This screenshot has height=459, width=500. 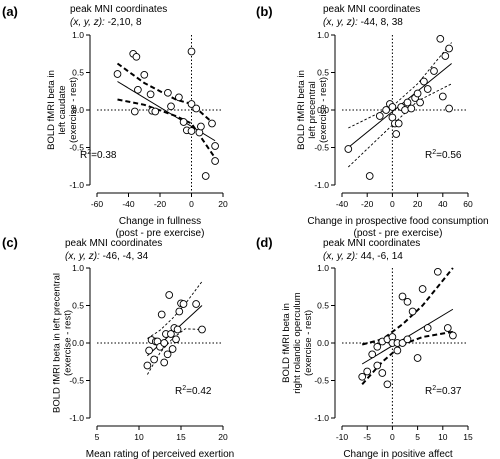 What do you see at coordinates (62, 109) in the screenshot?
I see `y-axis-label-line: left caudate` at bounding box center [62, 109].